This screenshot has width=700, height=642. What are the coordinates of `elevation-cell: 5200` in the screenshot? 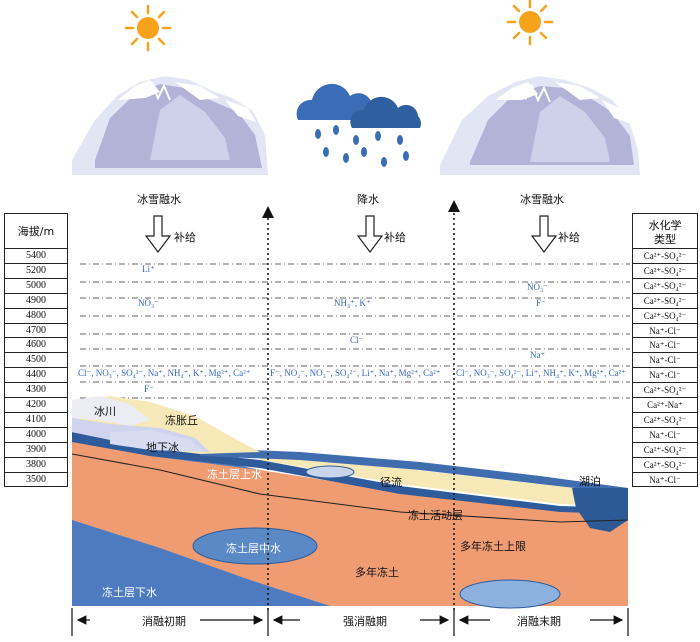 It's located at (36, 270).